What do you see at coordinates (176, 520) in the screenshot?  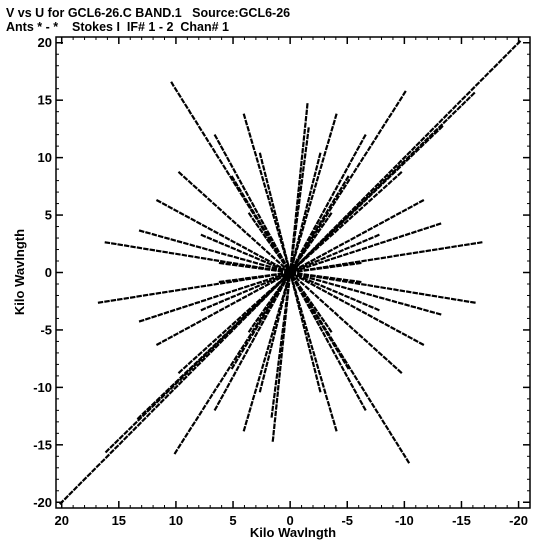 I see `x-tick-label: 10` at bounding box center [176, 520].